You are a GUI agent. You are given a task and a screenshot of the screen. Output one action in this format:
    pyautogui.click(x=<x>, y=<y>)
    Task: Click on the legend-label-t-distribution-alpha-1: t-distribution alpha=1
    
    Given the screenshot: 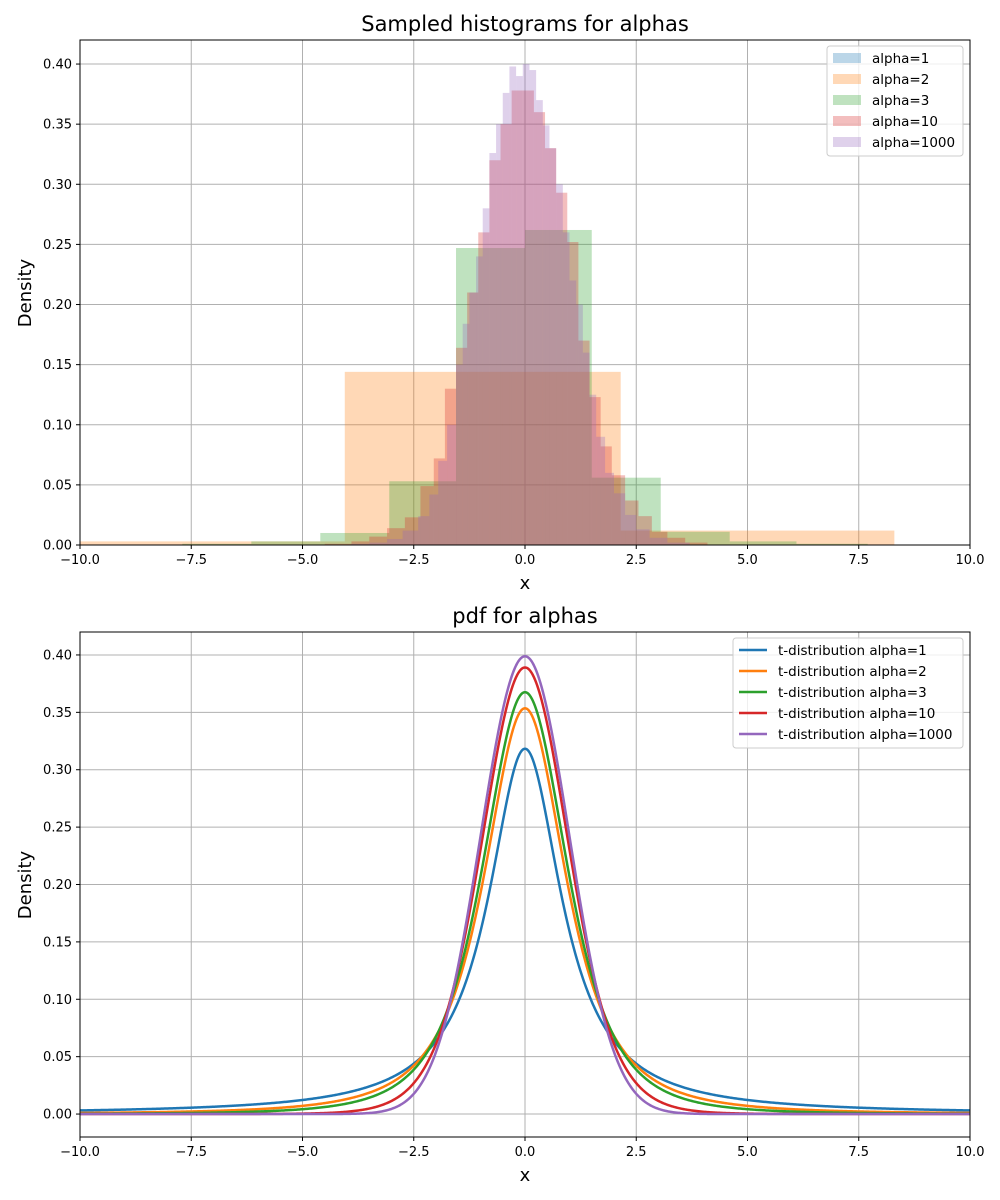 What is the action you would take?
    pyautogui.click(x=852, y=651)
    